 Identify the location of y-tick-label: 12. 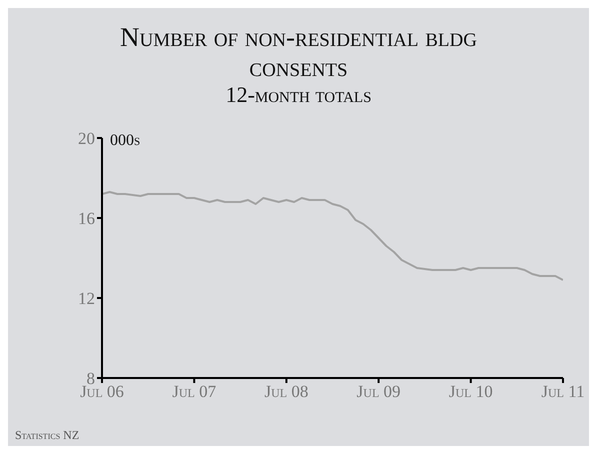
(86, 298).